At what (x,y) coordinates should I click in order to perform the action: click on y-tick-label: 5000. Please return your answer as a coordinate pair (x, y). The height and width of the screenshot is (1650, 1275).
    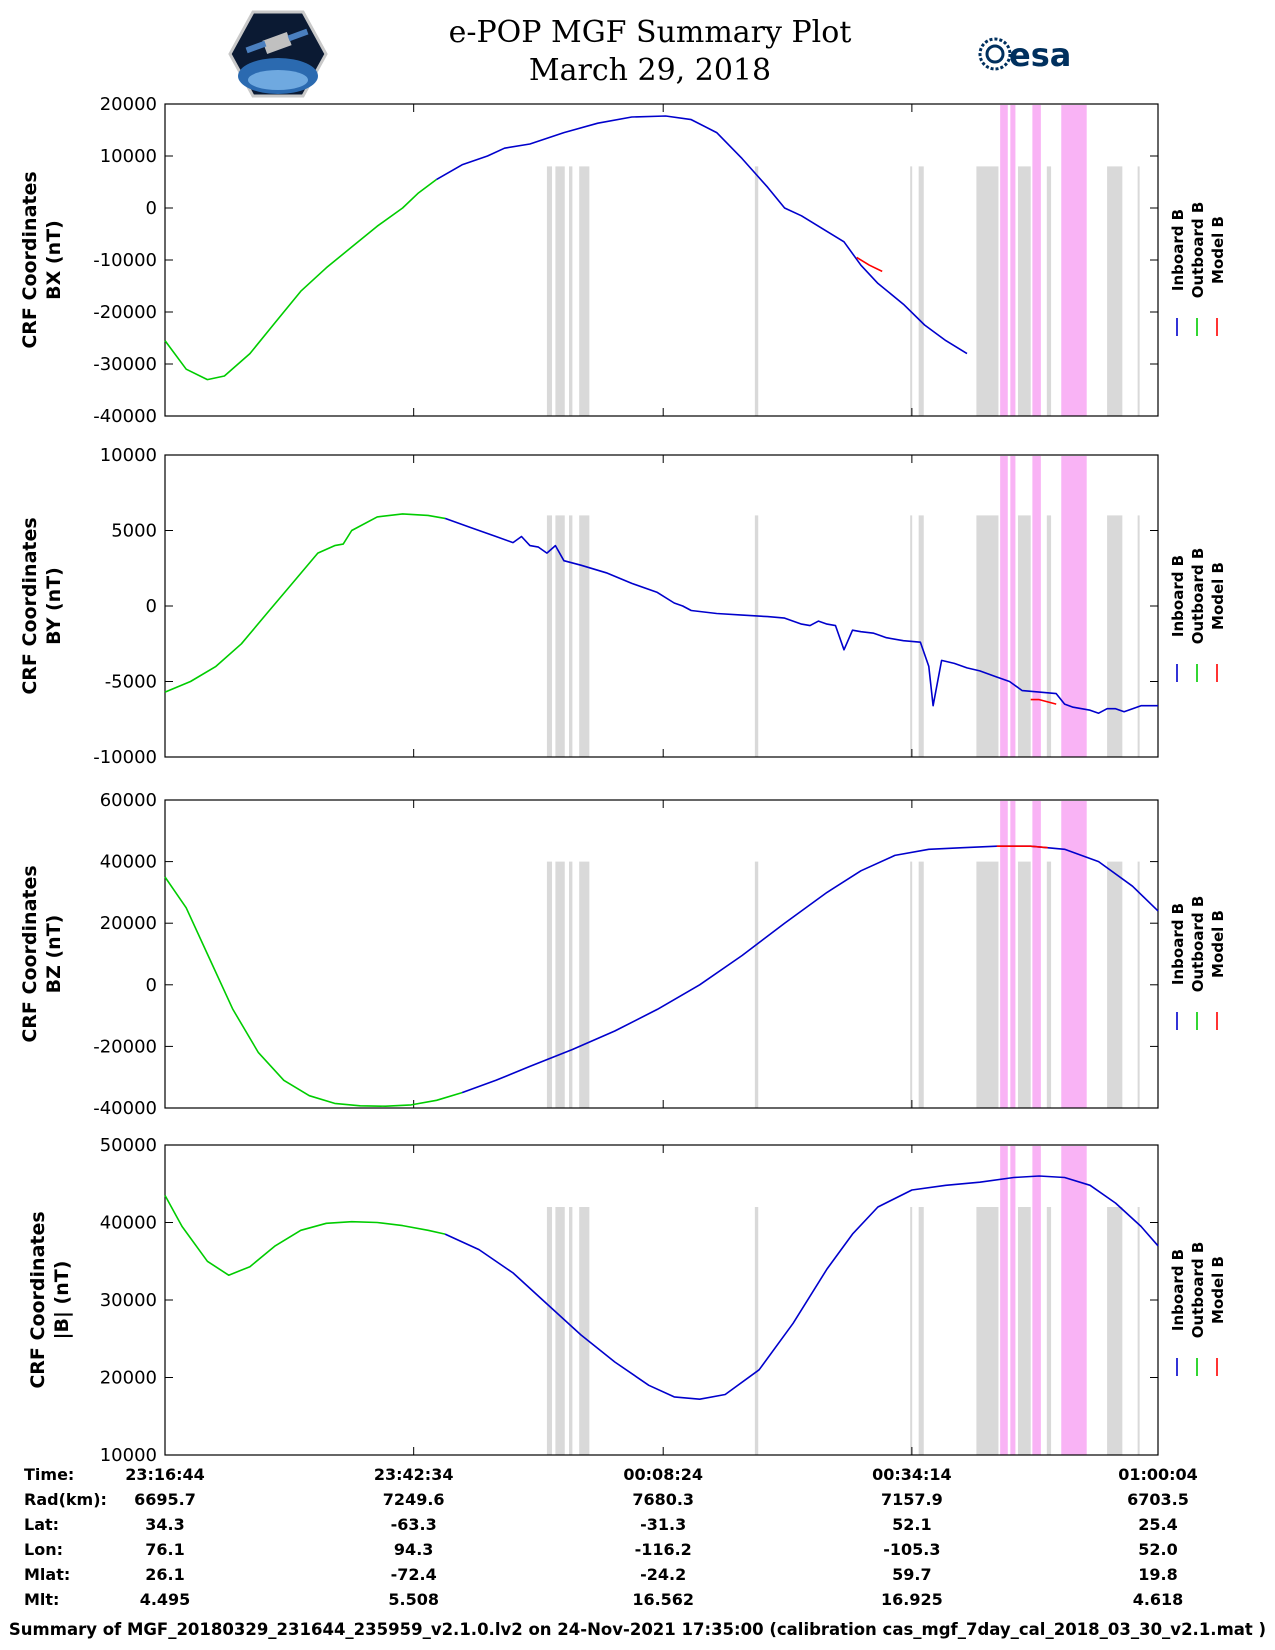
    Looking at the image, I should click on (134, 531).